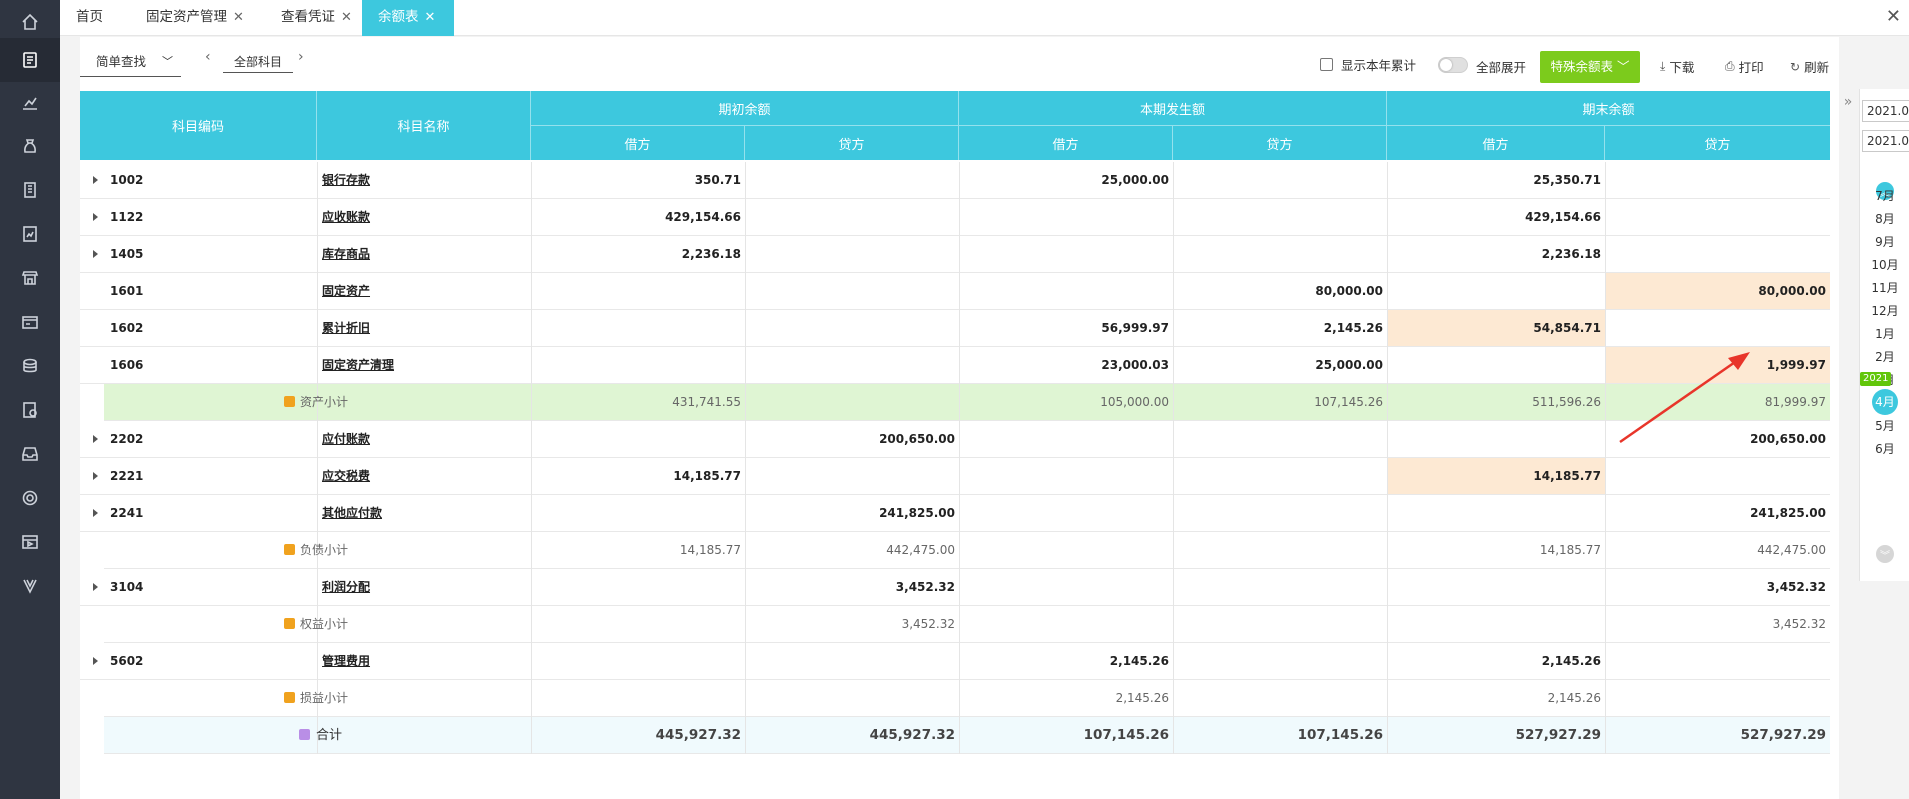 Image resolution: width=1909 pixels, height=799 pixels. I want to click on chart-icon, so click(30, 102).